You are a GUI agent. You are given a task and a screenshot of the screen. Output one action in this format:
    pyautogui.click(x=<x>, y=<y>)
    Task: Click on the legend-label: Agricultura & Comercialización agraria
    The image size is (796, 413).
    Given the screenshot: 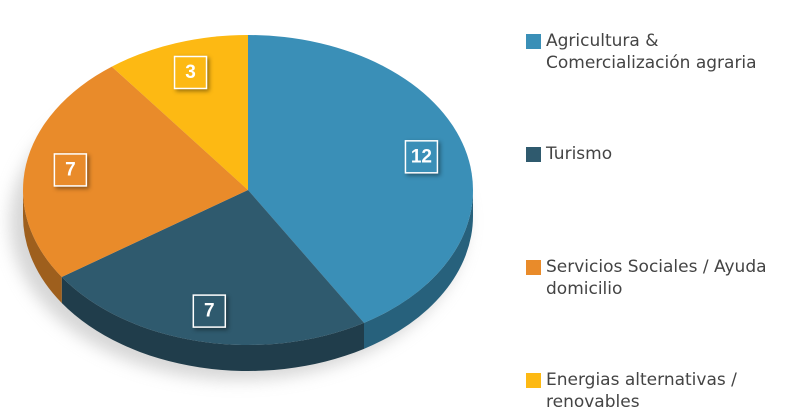 What is the action you would take?
    pyautogui.click(x=651, y=52)
    